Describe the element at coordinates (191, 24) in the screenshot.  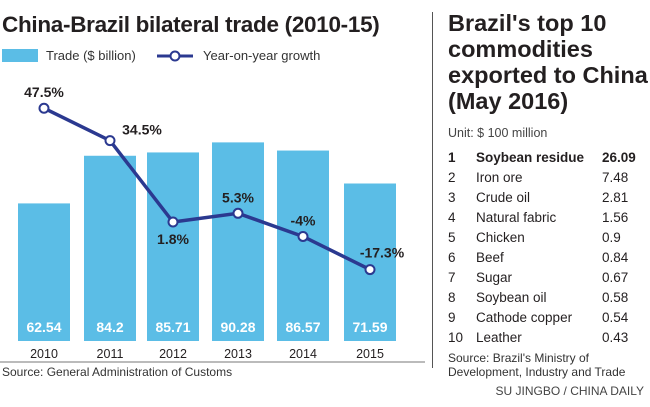
I see `chart-title: China-Brazil bilateral trade (2010-15)` at that location.